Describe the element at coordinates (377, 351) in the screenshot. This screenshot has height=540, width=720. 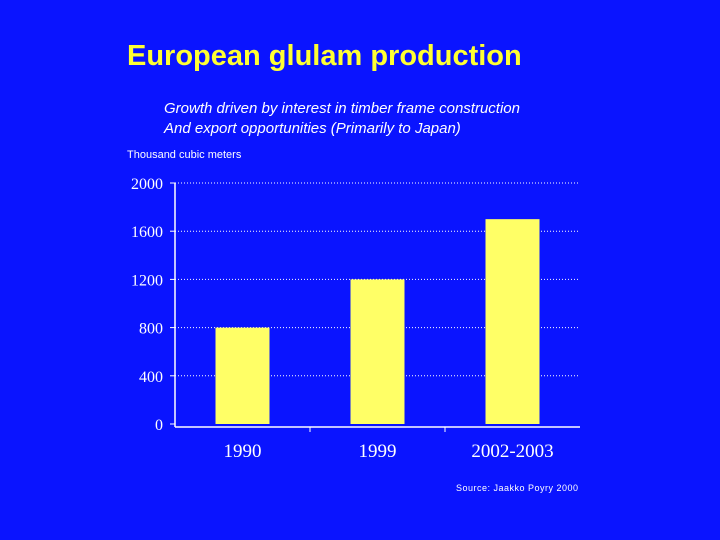
I see `bar-1999` at that location.